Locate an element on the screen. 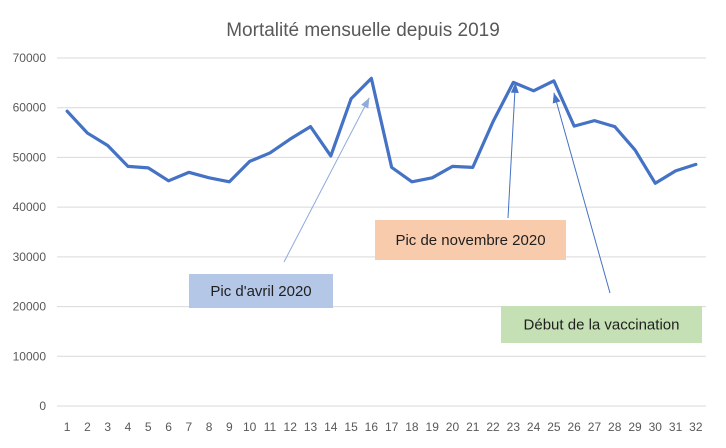  x-tick-label: 5 is located at coordinates (148, 427).